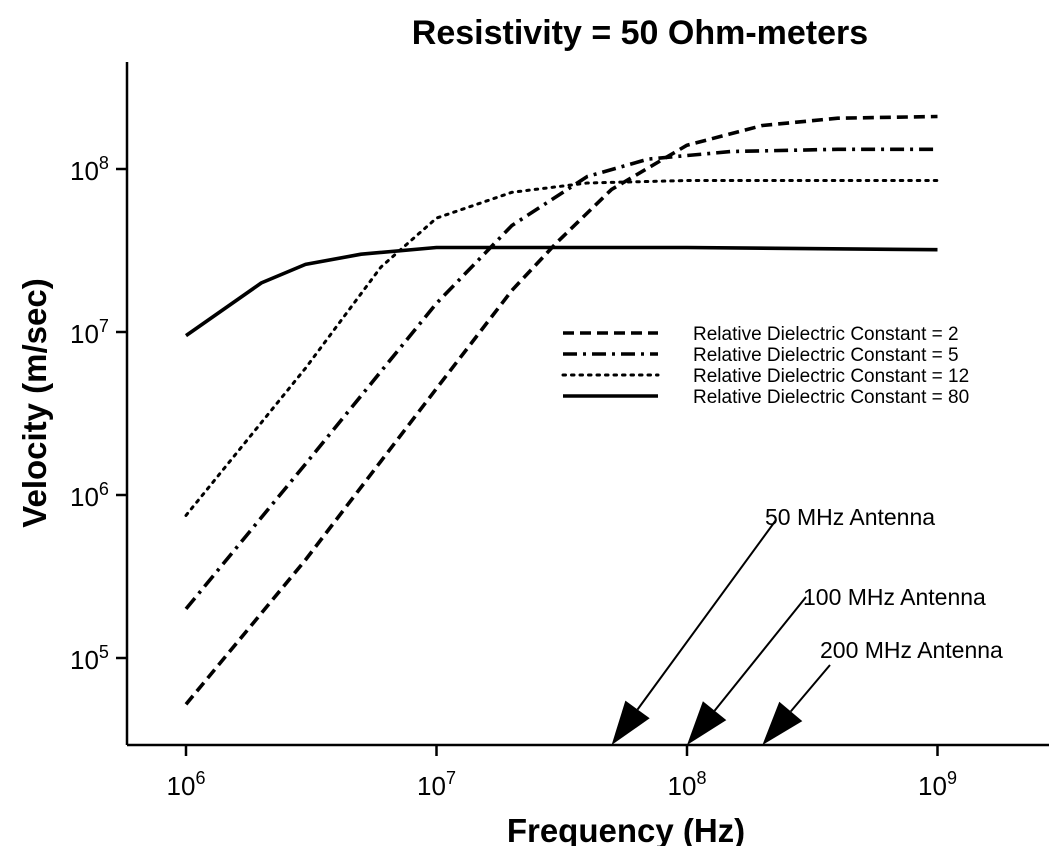  I want to click on legend-label: Relative Dielectric Constant = 12, so click(831, 376).